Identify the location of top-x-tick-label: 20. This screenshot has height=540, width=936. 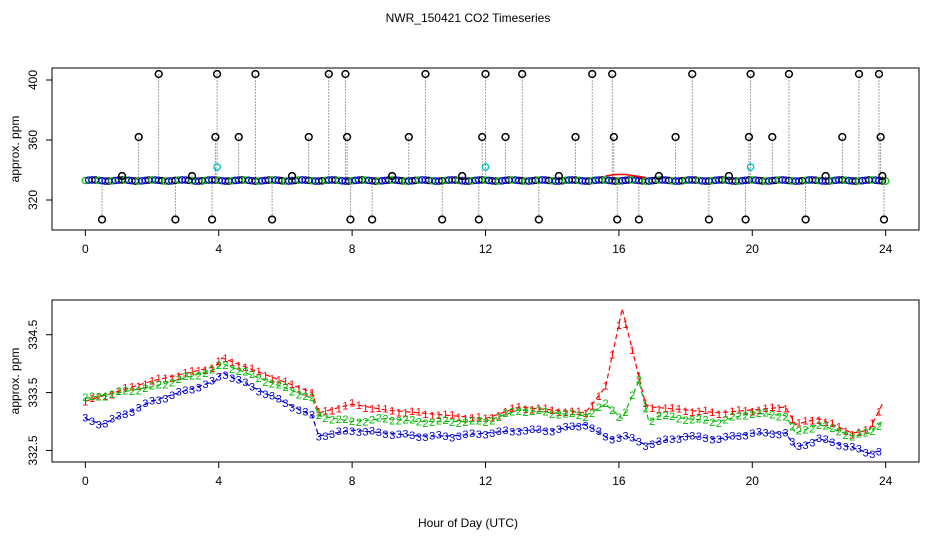
(753, 249).